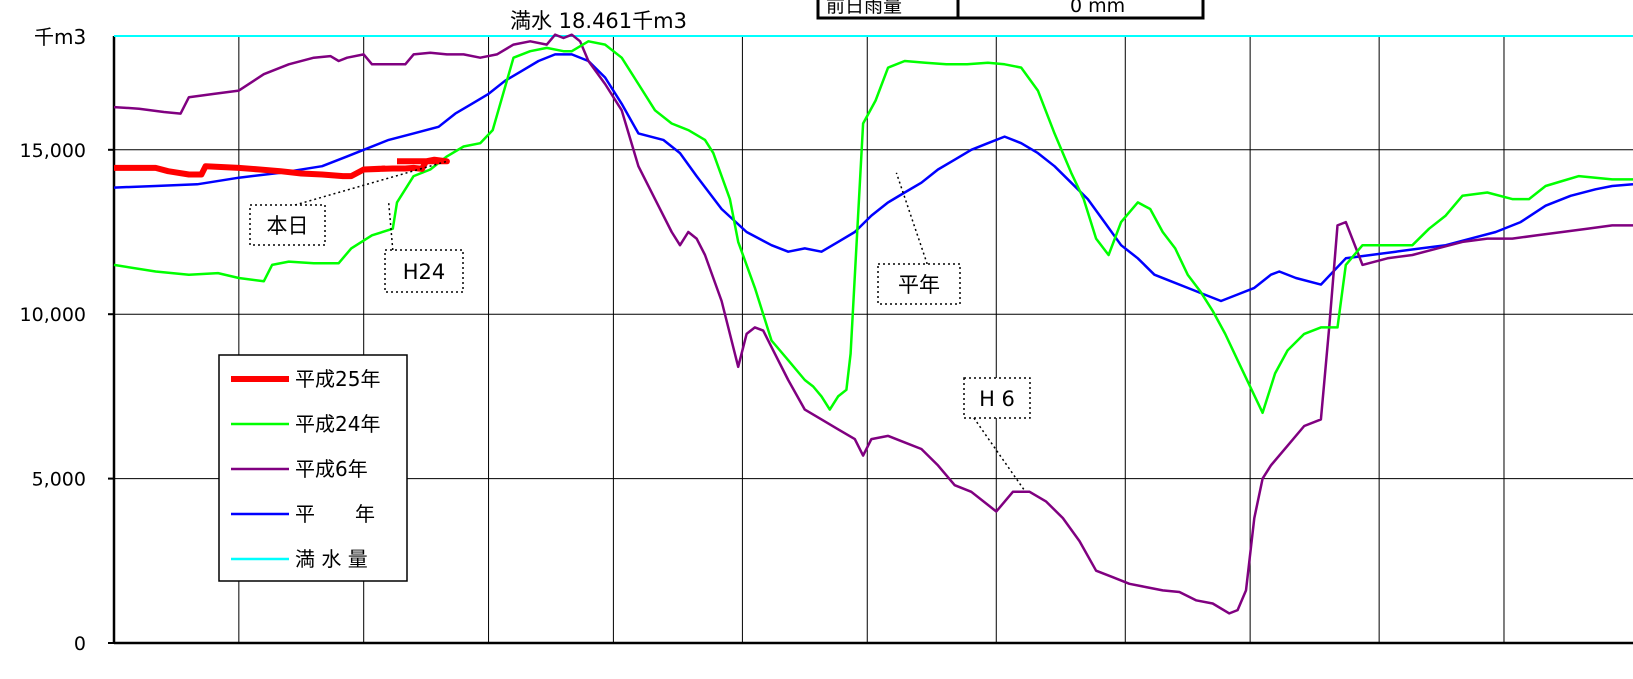 The image size is (1633, 679). Describe the element at coordinates (59, 480) in the screenshot. I see `y-tick-label: 5,000` at that location.